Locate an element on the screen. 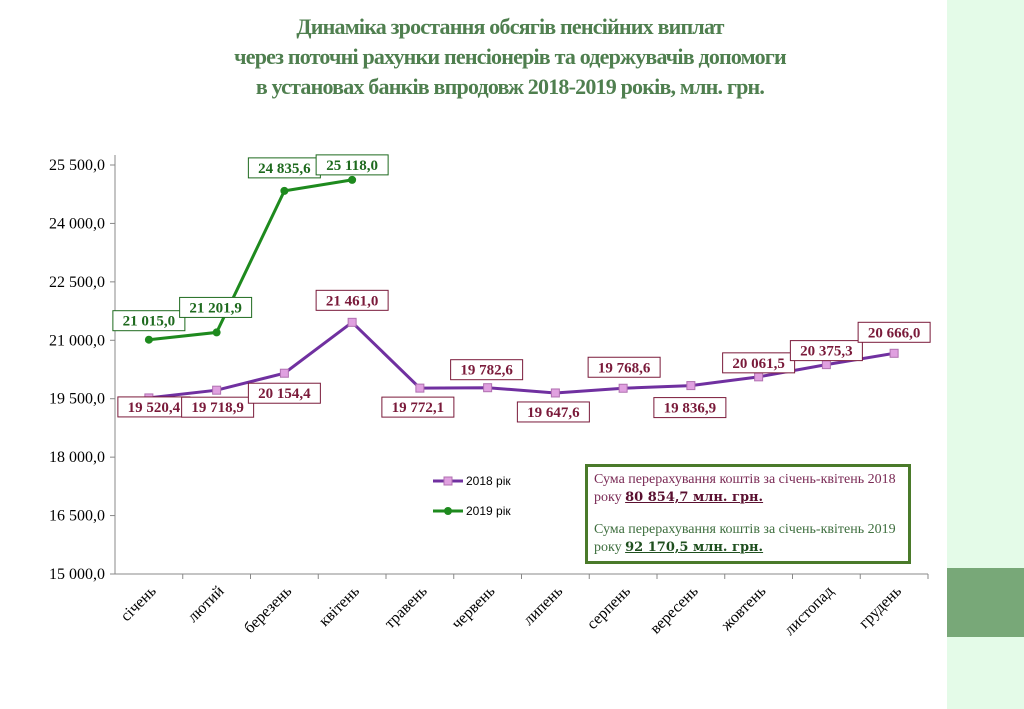 This screenshot has height=709, width=1024. x-tick-label: грудень is located at coordinates (880, 607).